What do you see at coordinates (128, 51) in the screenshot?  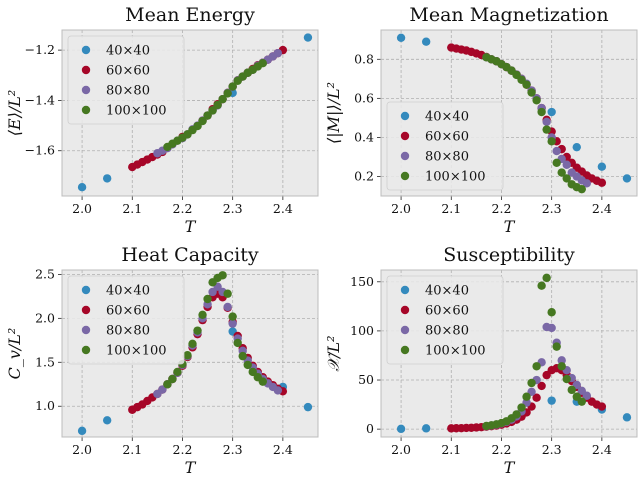 I see `chart-0-legend-label-40x40: 40×40` at bounding box center [128, 51].